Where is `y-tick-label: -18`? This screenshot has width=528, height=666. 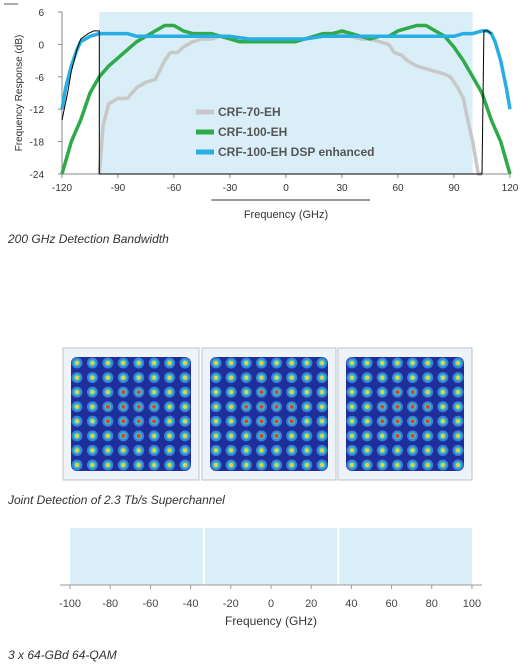 y-tick-label: -18 is located at coordinates (37, 143).